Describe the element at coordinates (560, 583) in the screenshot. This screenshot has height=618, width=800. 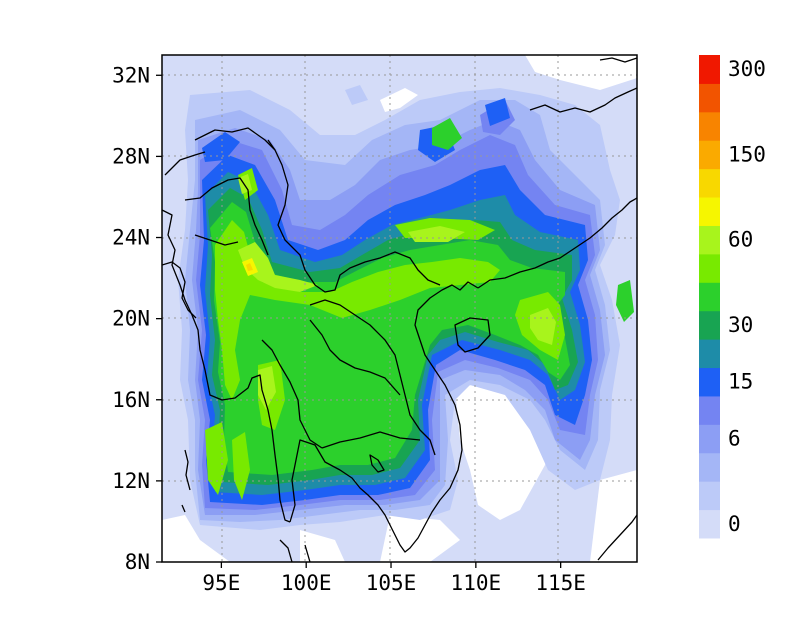
I see `lon-tick-label: 115E` at that location.